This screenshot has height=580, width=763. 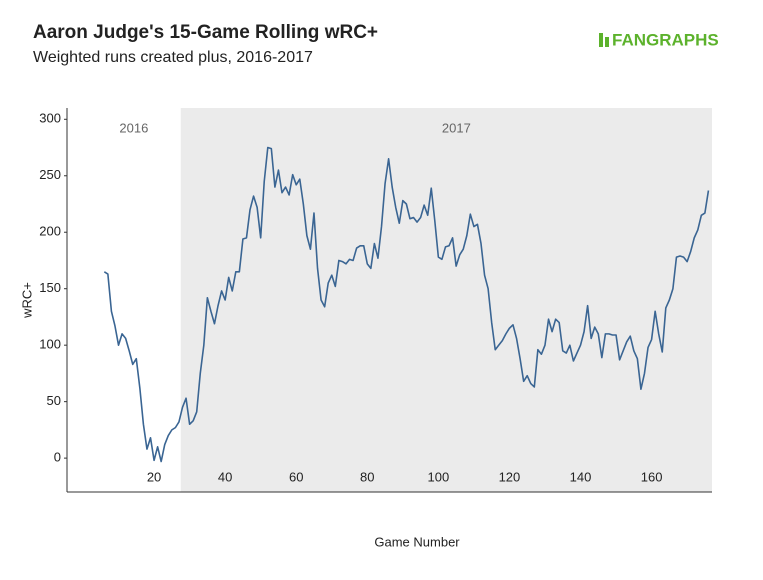 What do you see at coordinates (50, 231) in the screenshot?
I see `y-tick-label: 200` at bounding box center [50, 231].